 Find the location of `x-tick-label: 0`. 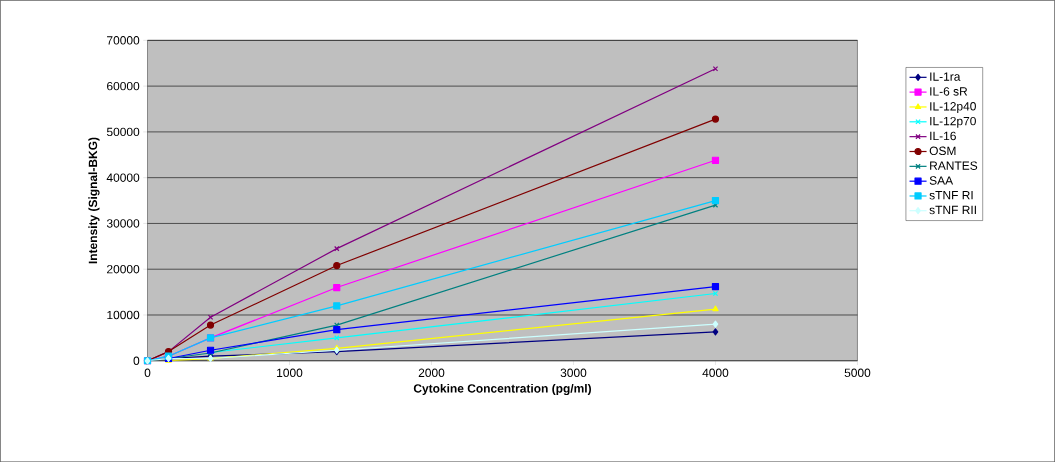

x-tick-label: 0 is located at coordinates (147, 372).